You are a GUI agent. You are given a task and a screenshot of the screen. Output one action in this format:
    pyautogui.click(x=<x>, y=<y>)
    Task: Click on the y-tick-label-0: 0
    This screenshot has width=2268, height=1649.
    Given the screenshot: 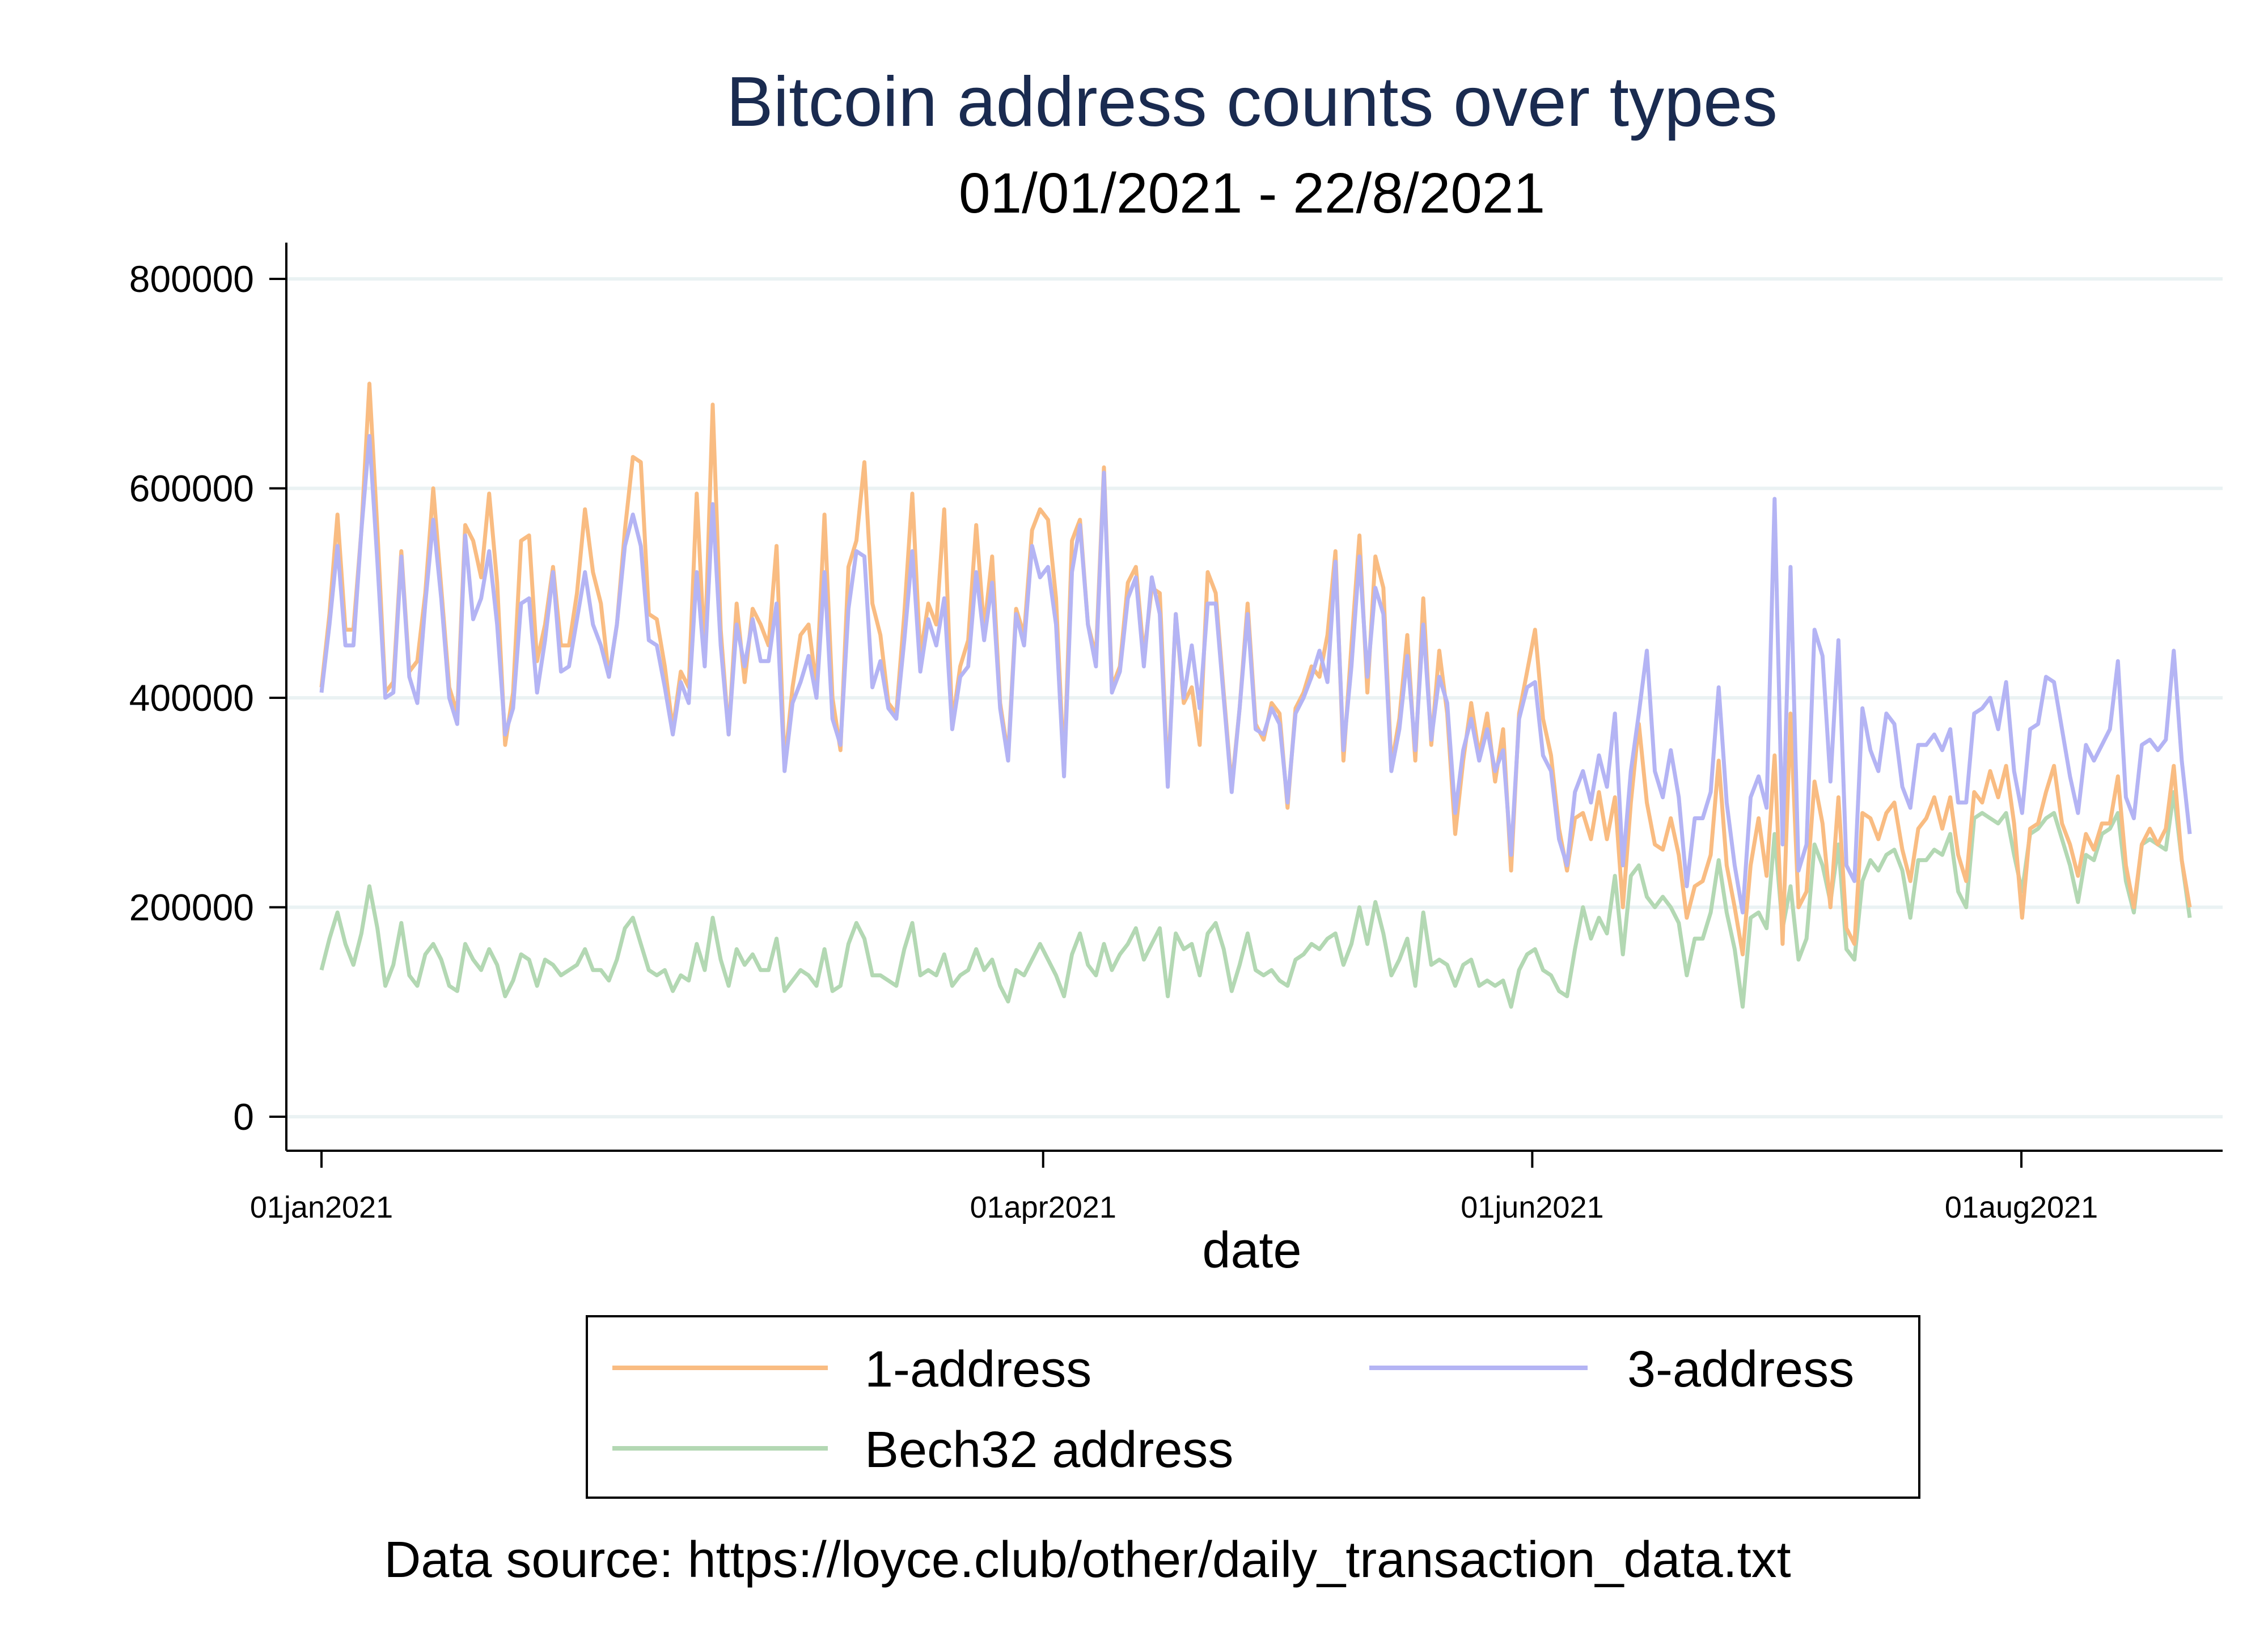 What is the action you would take?
    pyautogui.click(x=243, y=1117)
    